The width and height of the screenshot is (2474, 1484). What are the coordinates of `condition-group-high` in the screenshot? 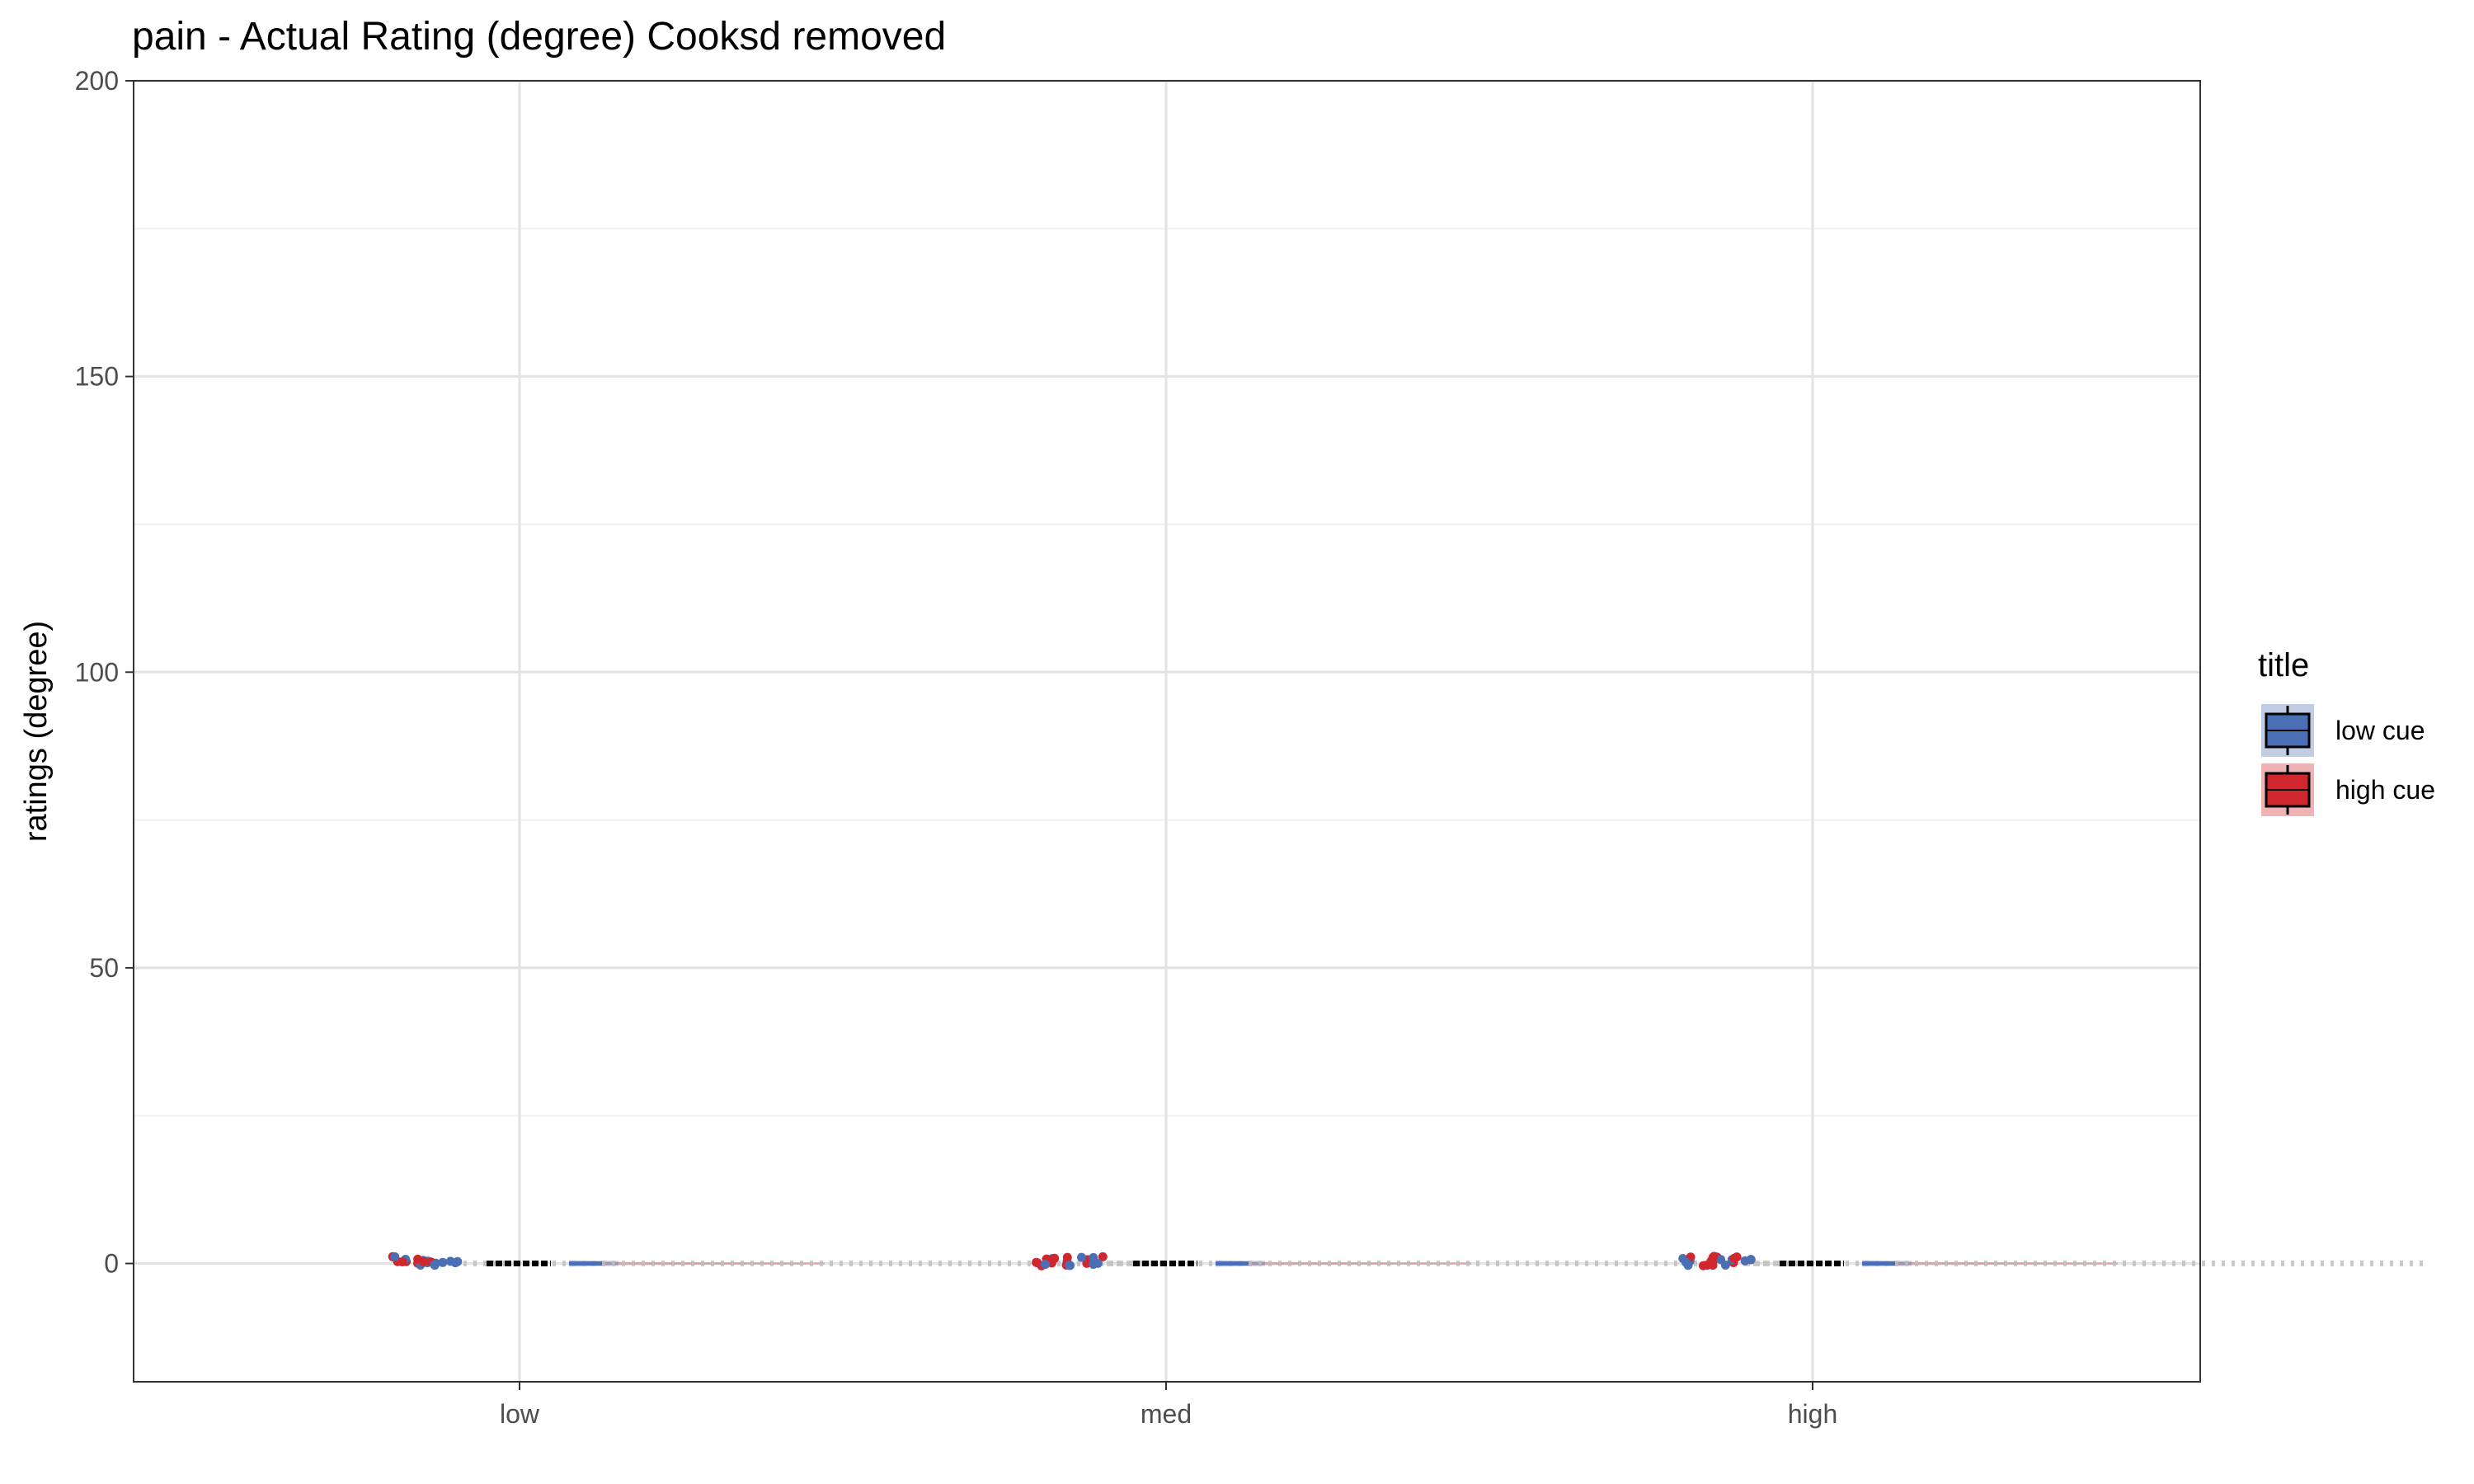 It's located at (2050, 1261).